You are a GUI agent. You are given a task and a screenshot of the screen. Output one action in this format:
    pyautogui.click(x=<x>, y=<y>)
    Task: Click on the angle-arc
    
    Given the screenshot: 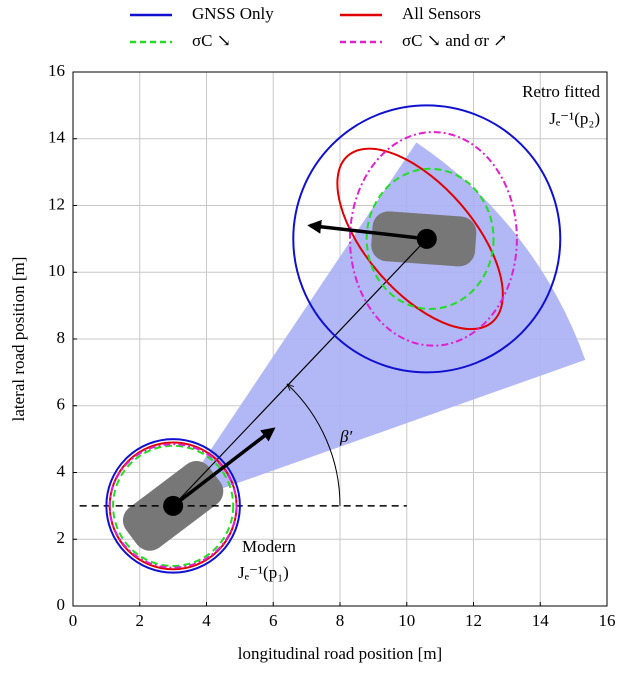 What is the action you would take?
    pyautogui.click(x=314, y=445)
    